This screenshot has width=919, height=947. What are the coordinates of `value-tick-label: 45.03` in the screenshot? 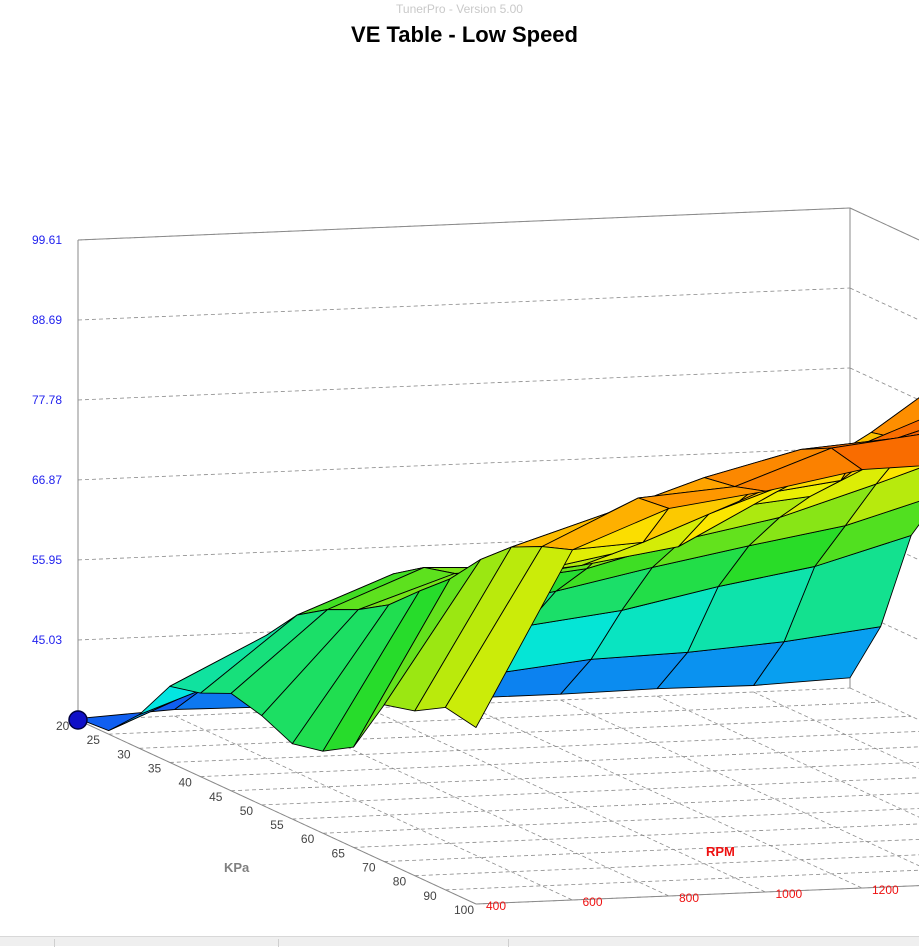 It's located at (47, 640).